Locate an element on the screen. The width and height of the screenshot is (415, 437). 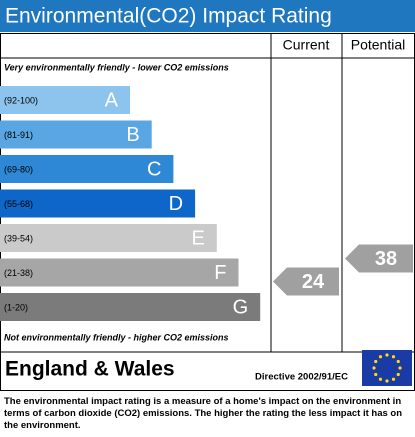
column-header: Current is located at coordinates (306, 45).